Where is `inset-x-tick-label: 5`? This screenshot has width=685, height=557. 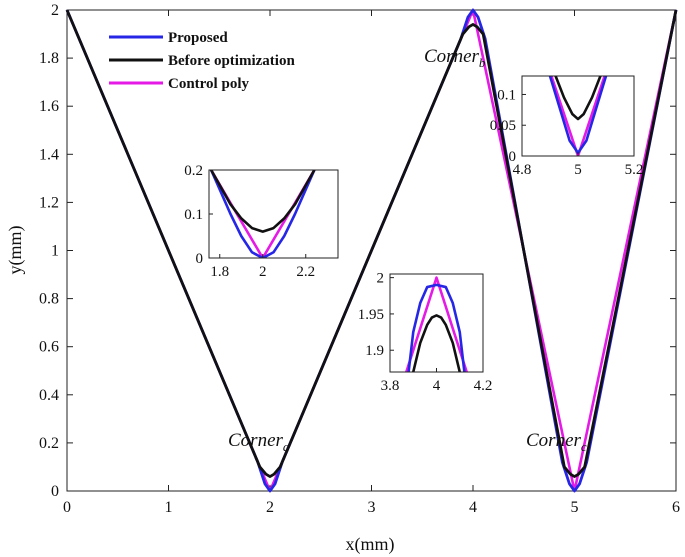
inset-x-tick-label: 5 is located at coordinates (578, 170).